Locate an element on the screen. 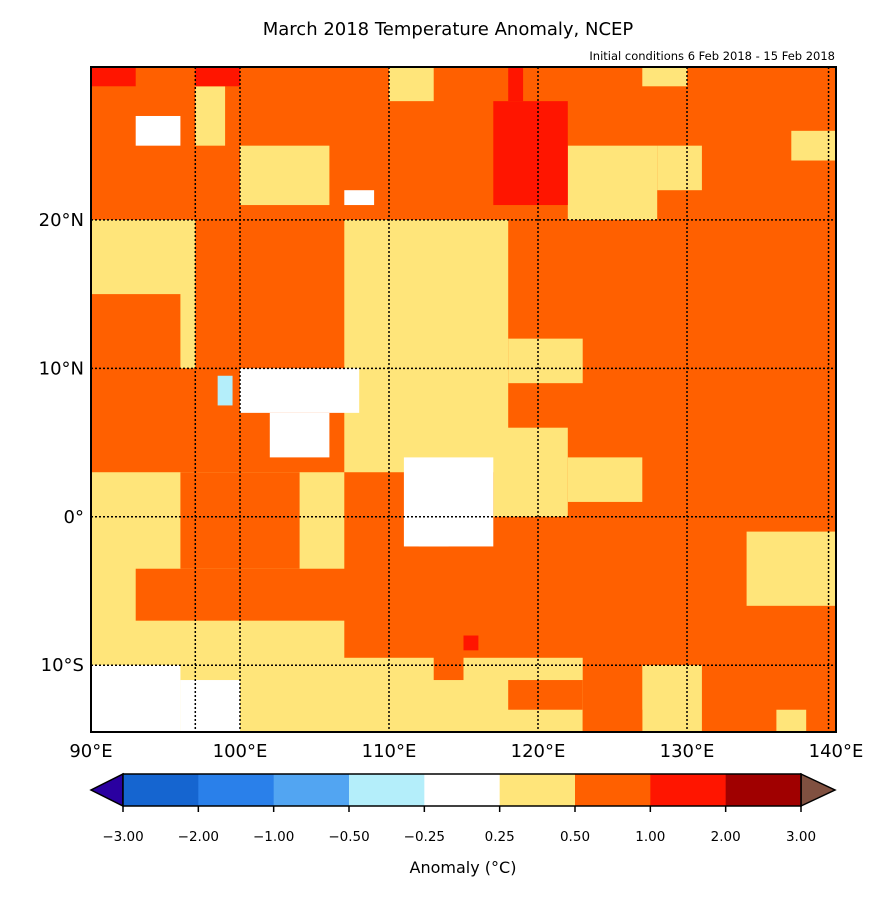  x-tick-label: 140°E is located at coordinates (836, 751).